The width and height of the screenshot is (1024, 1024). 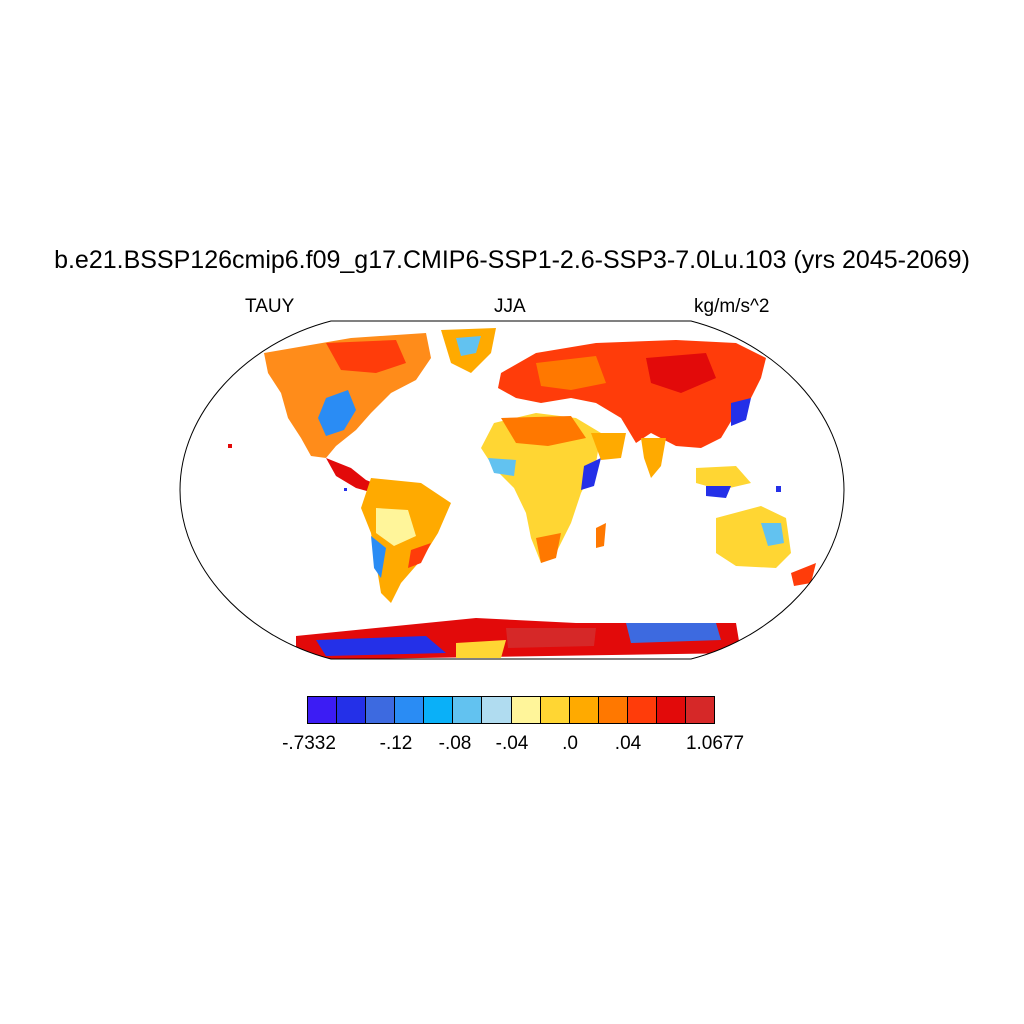 What do you see at coordinates (353, 475) in the screenshot?
I see `central-america-land` at bounding box center [353, 475].